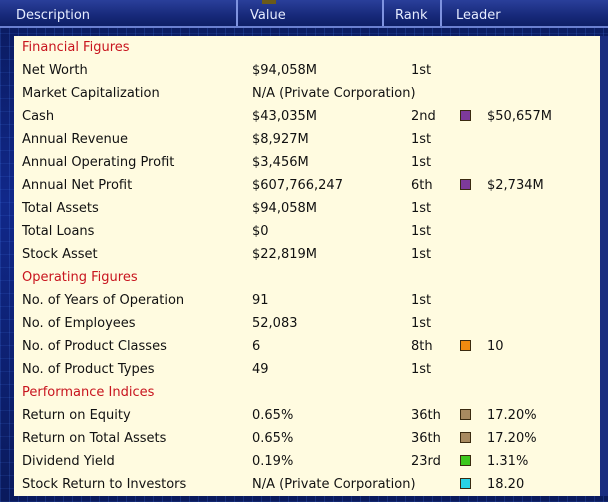 The height and width of the screenshot is (502, 608). I want to click on table-row: Cash $43,035M 2nd $50,657M, so click(307, 116).